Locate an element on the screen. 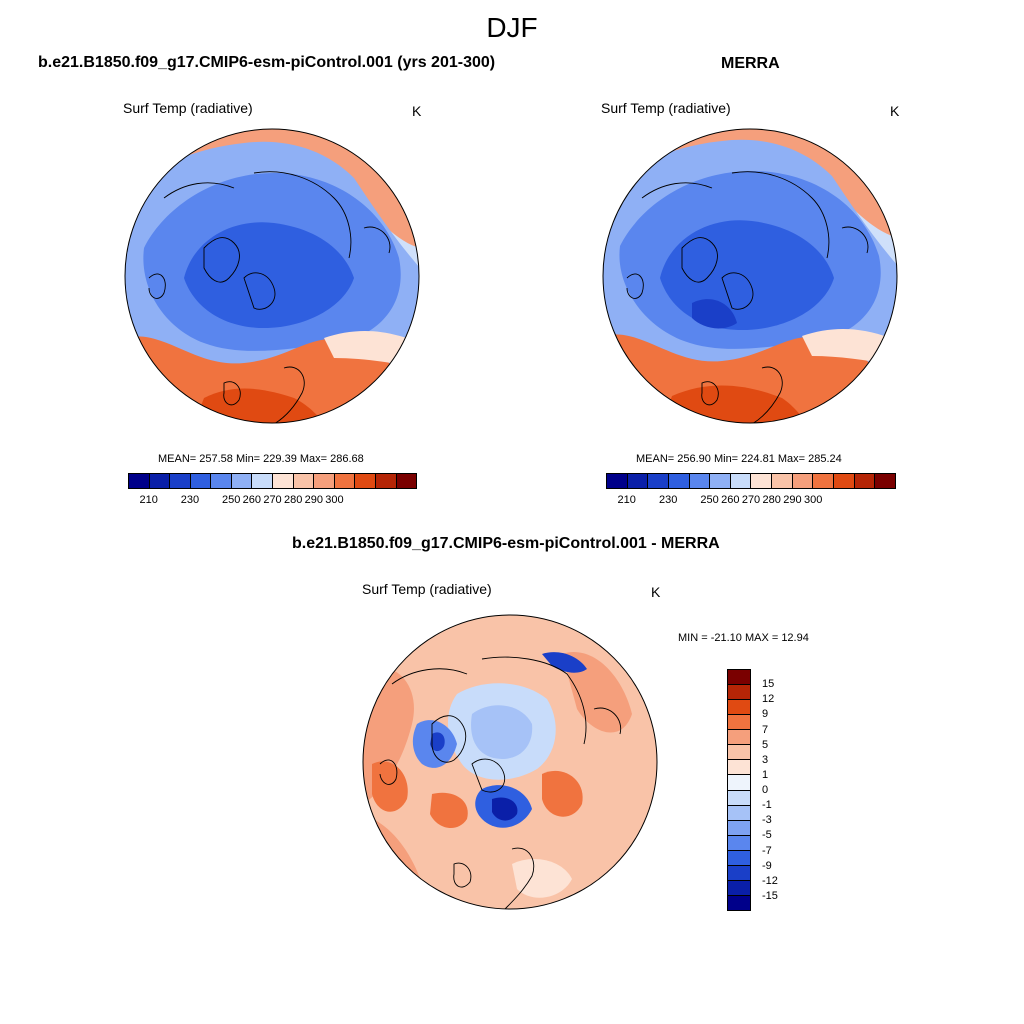 This screenshot has height=1024, width=1024. colorbar-tick-label: 0 is located at coordinates (765, 790).